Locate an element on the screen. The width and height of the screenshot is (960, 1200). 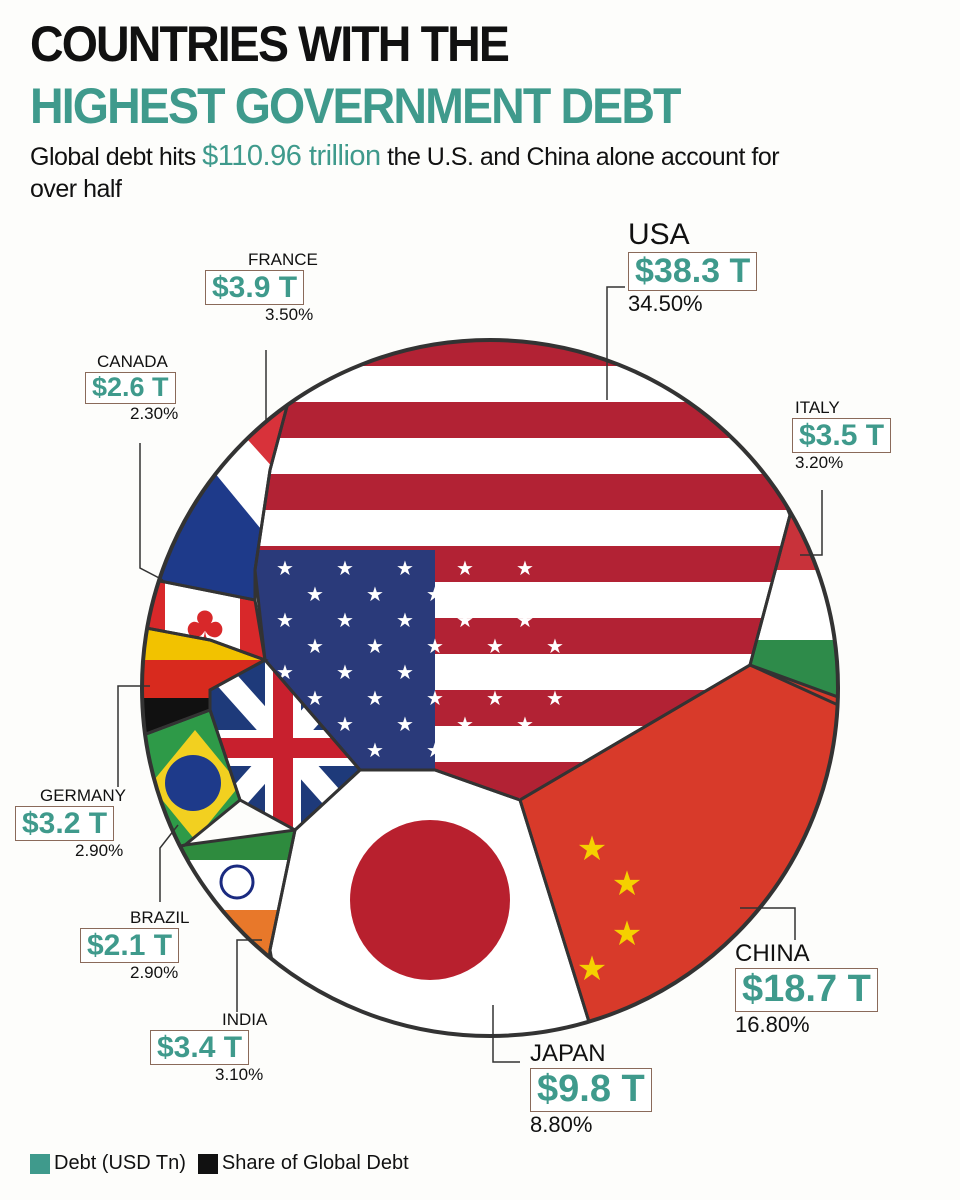
label-usa: USA $38.3 T 34.50% is located at coordinates (693, 267).